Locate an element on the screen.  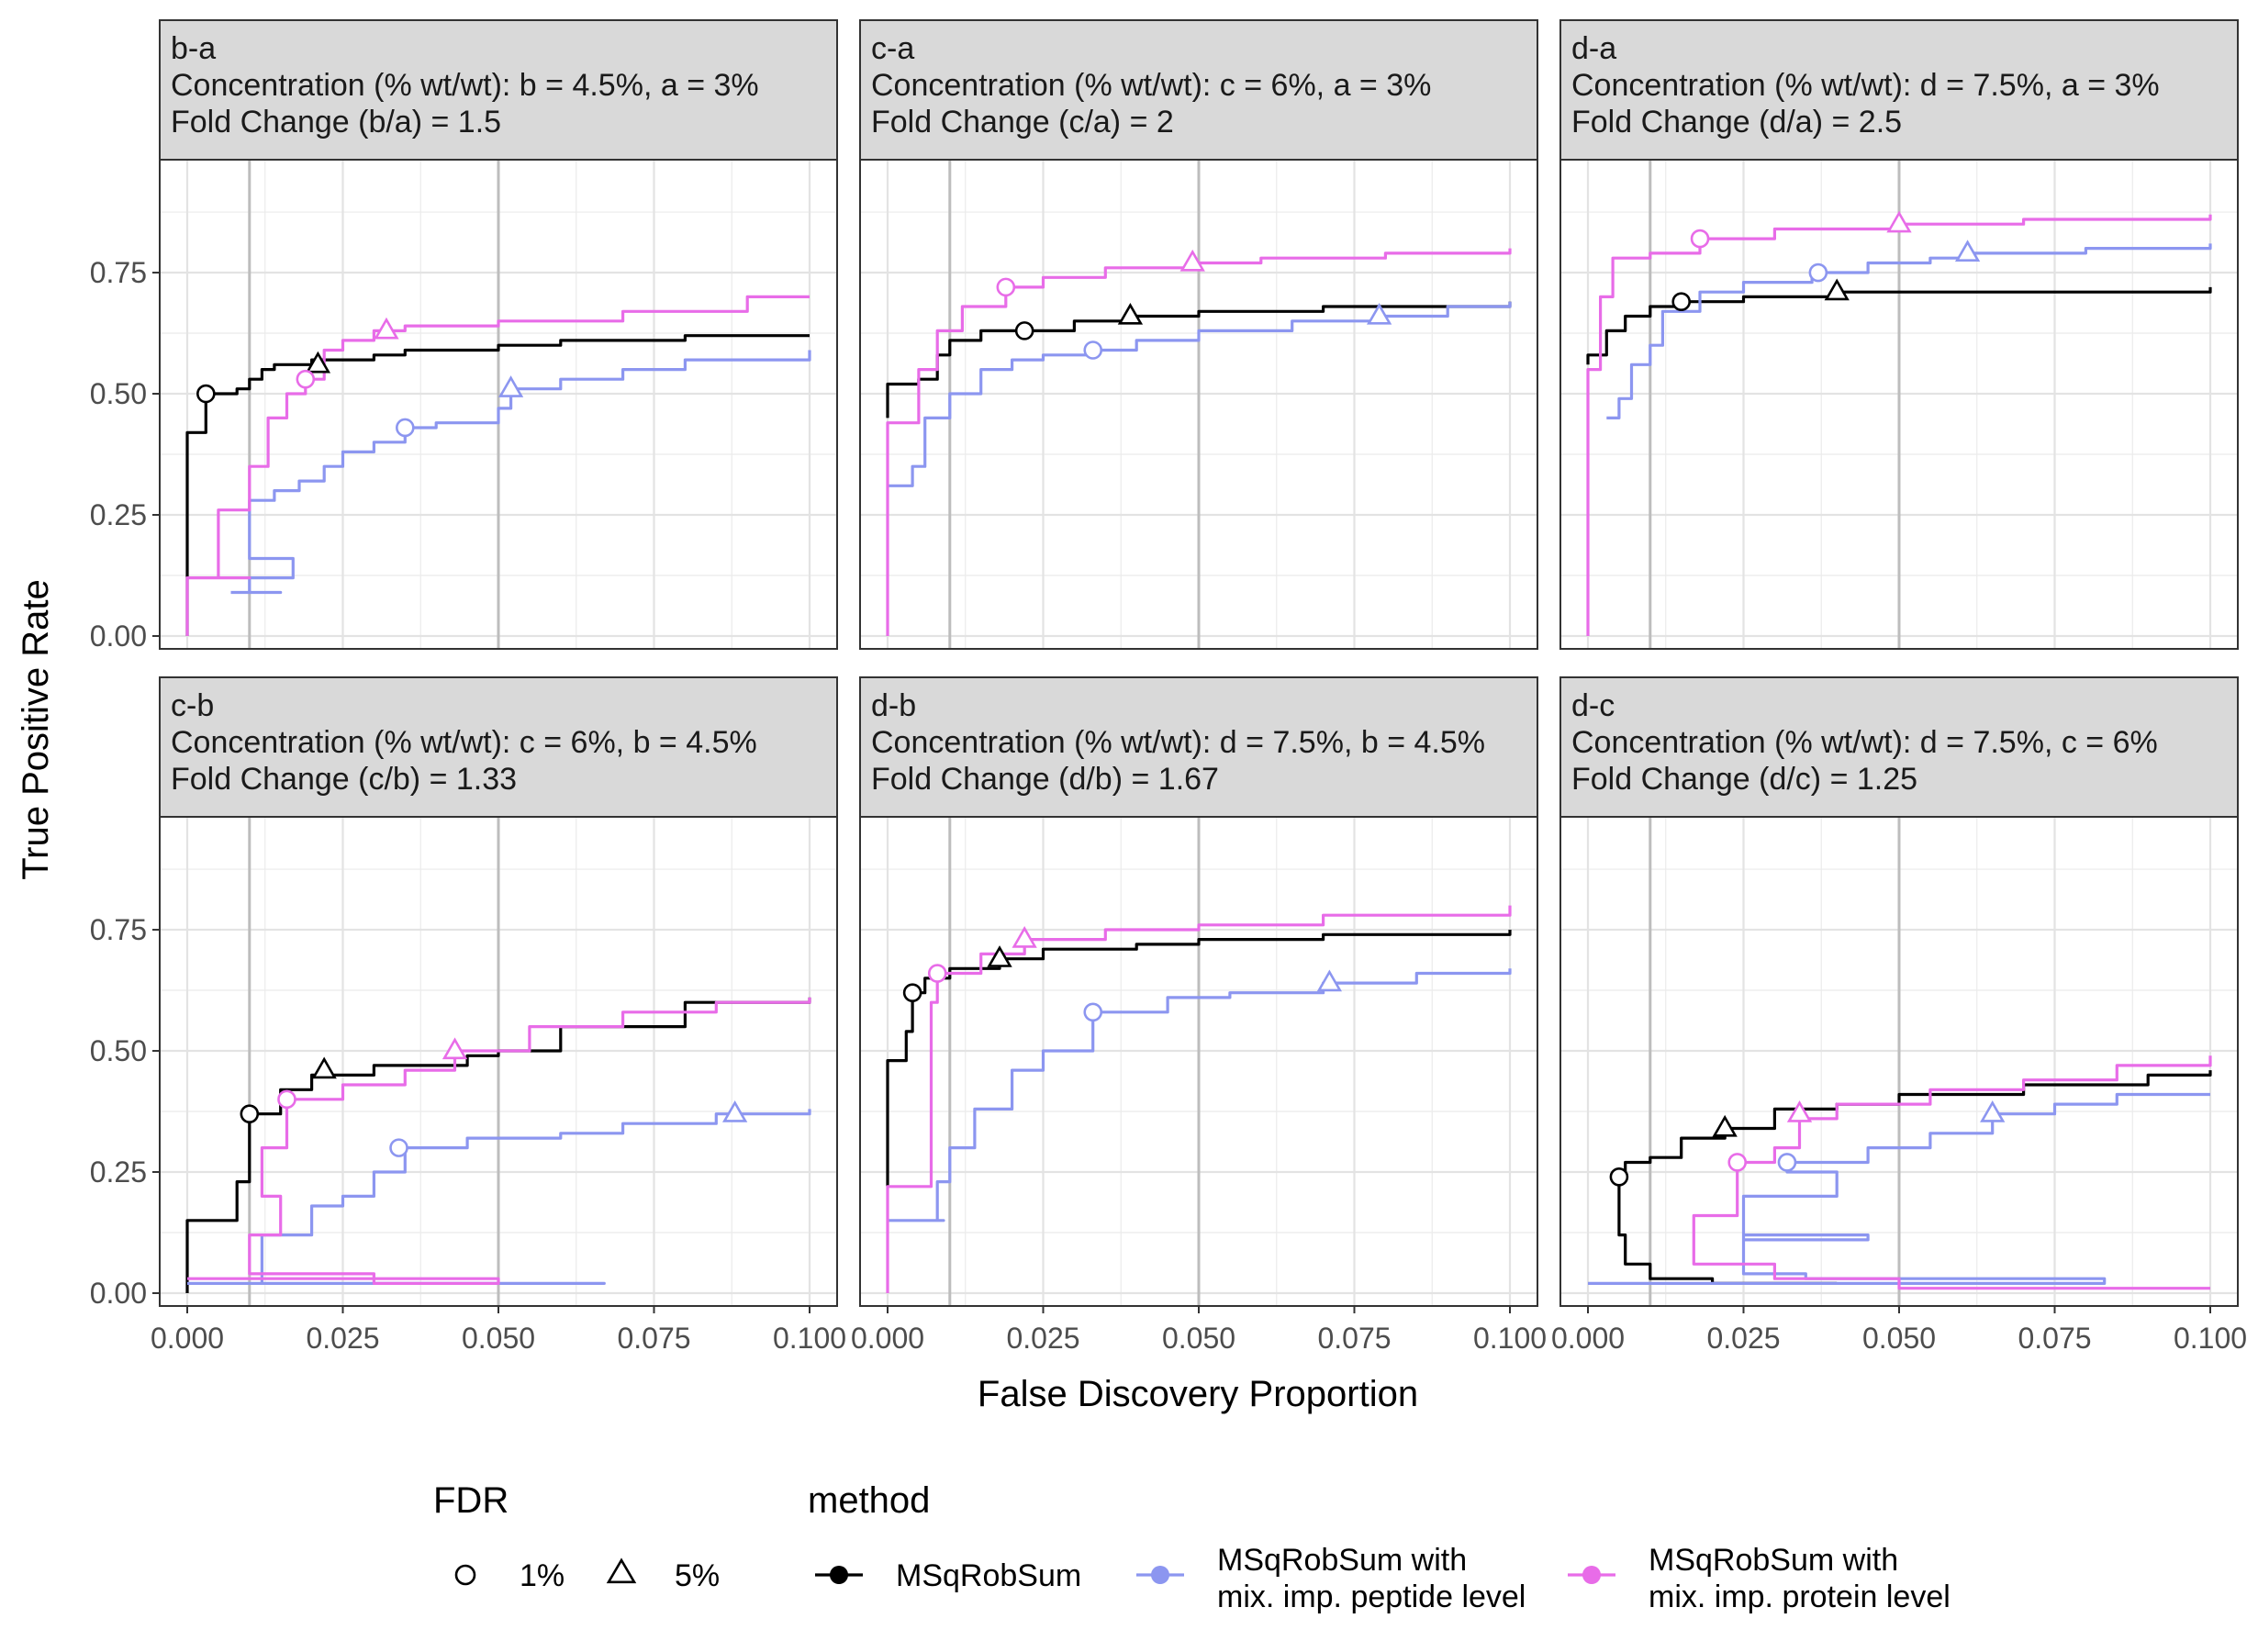
legend-key-dot-prot is located at coordinates (1591, 1575).